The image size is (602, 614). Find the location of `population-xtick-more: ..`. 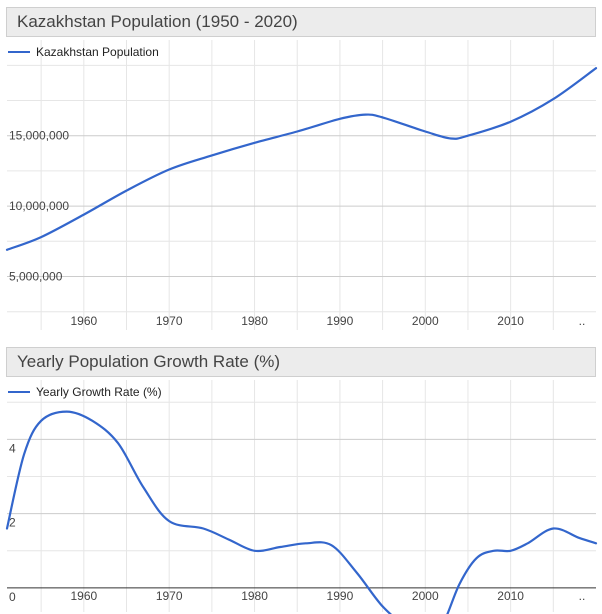

population-xtick-more: .. is located at coordinates (582, 321).